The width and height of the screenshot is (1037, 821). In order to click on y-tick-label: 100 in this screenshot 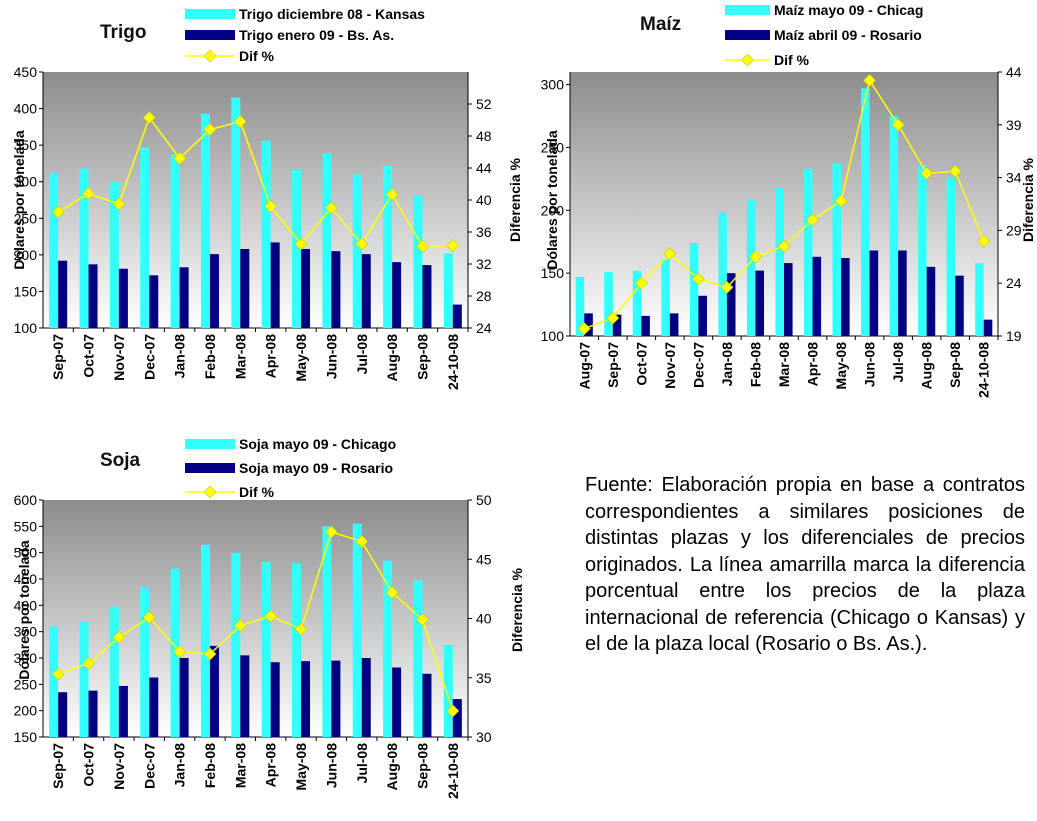, I will do `click(26, 328)`.